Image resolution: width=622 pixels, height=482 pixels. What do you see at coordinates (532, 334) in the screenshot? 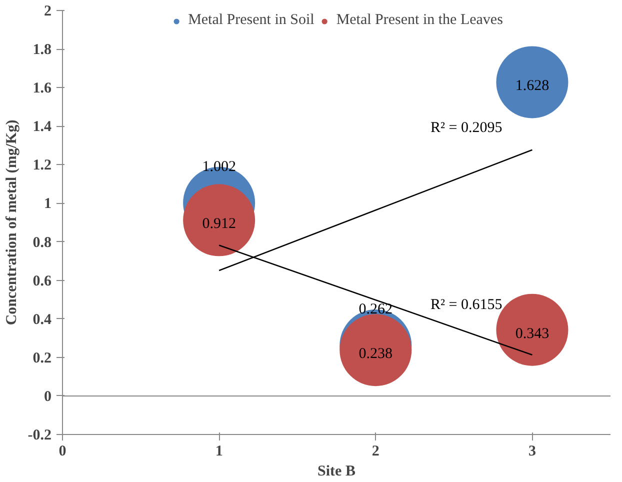
I see `data-label: 0.343` at bounding box center [532, 334].